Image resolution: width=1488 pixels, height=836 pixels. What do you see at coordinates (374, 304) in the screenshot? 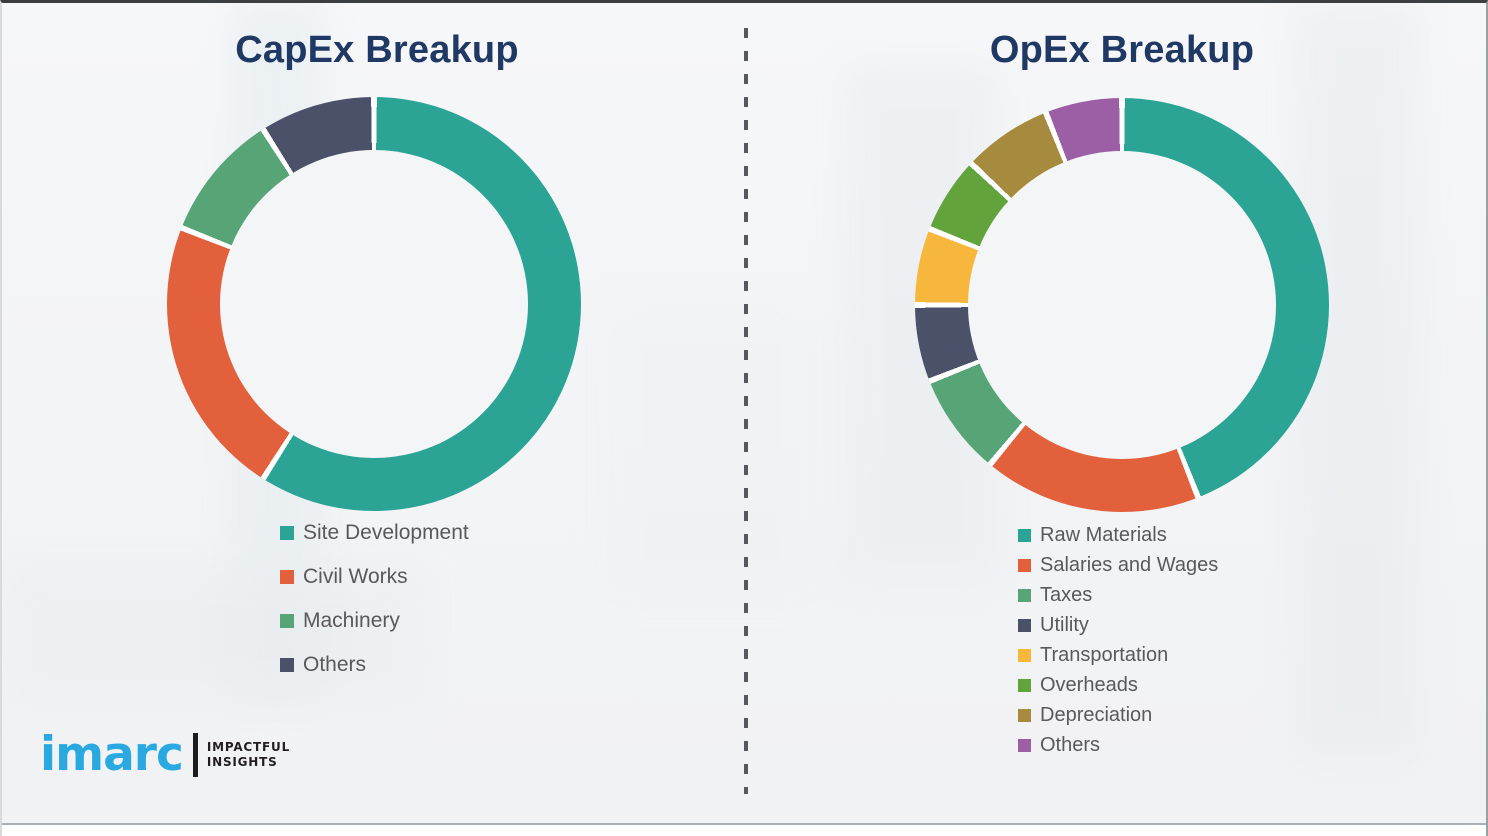
I see `capex-donut-chart` at bounding box center [374, 304].